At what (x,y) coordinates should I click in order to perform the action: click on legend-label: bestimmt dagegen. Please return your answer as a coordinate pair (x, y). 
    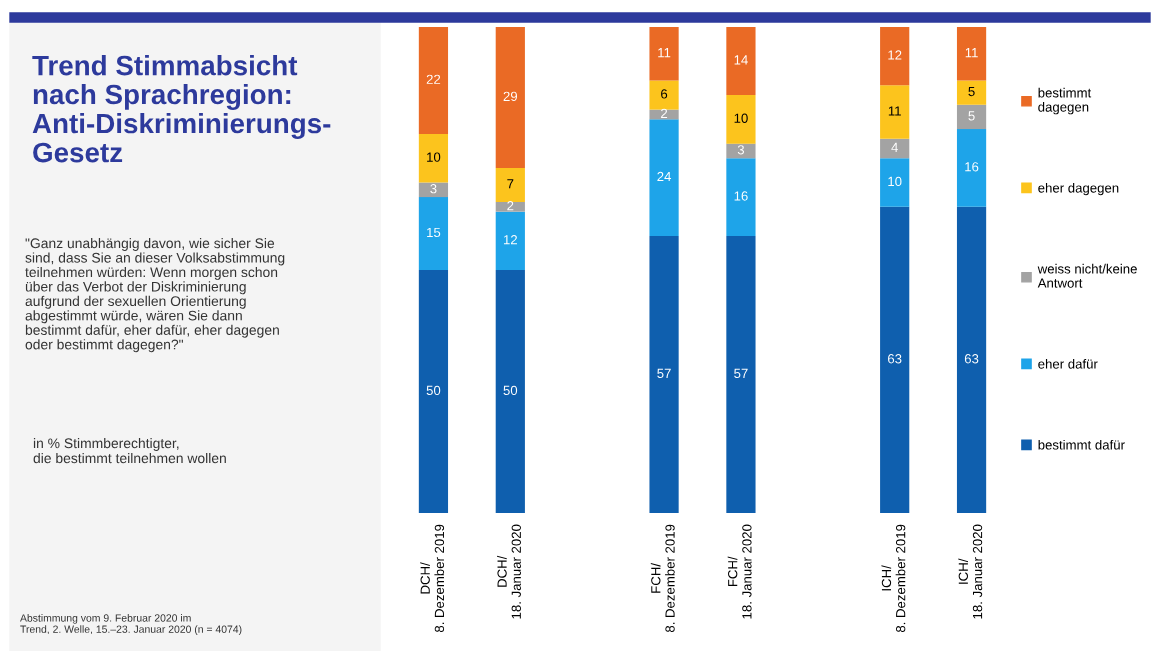
    Looking at the image, I should click on (1065, 101).